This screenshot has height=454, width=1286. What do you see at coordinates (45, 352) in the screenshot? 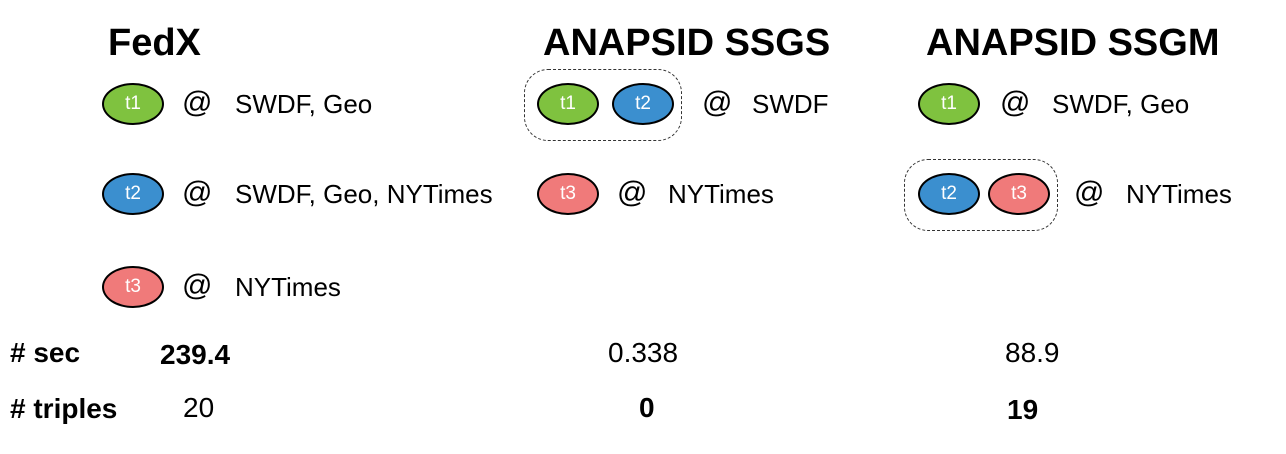
I see `sec-label: # sec` at bounding box center [45, 352].